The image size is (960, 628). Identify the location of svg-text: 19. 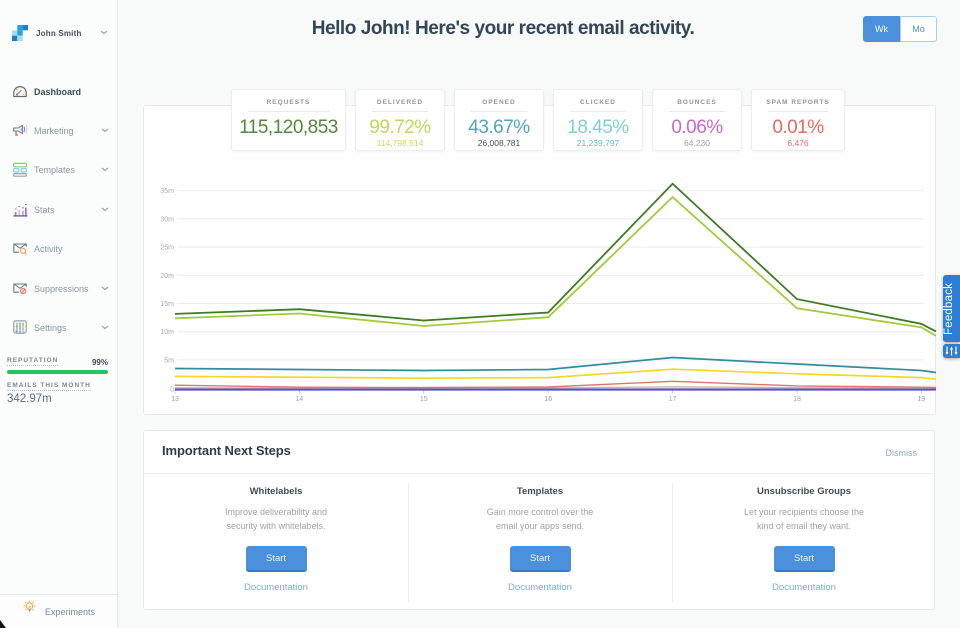
(922, 399).